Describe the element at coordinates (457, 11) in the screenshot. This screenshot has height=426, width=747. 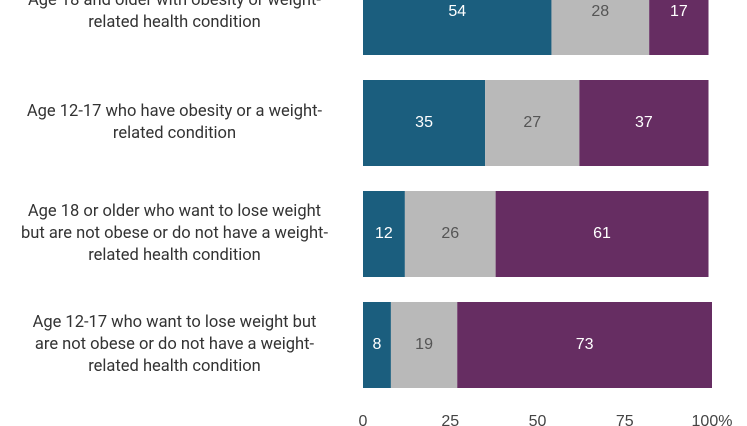
I see `value-label: 54` at that location.